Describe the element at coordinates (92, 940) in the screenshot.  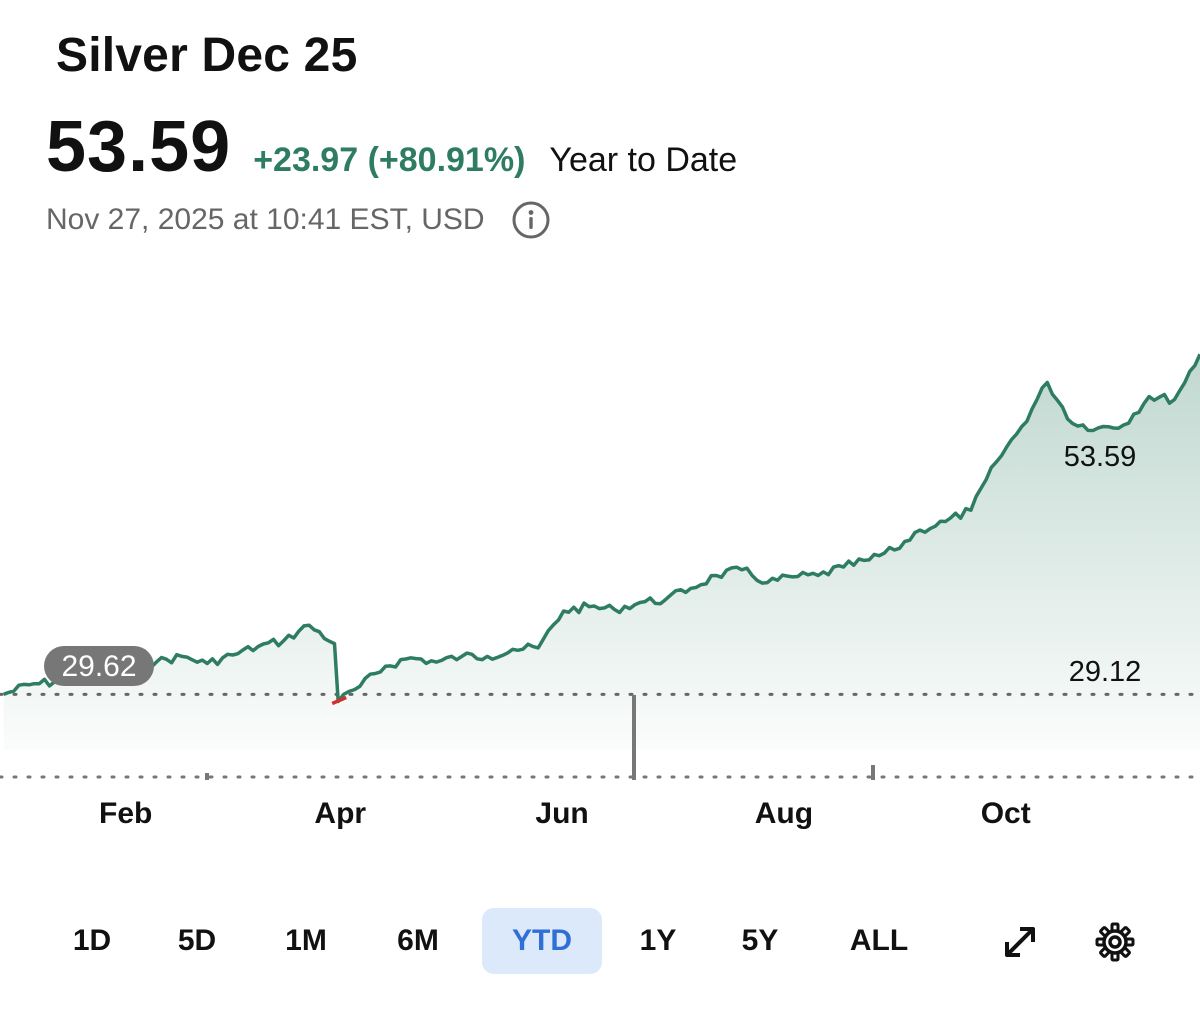
I see `range-button-1d: 1D` at that location.